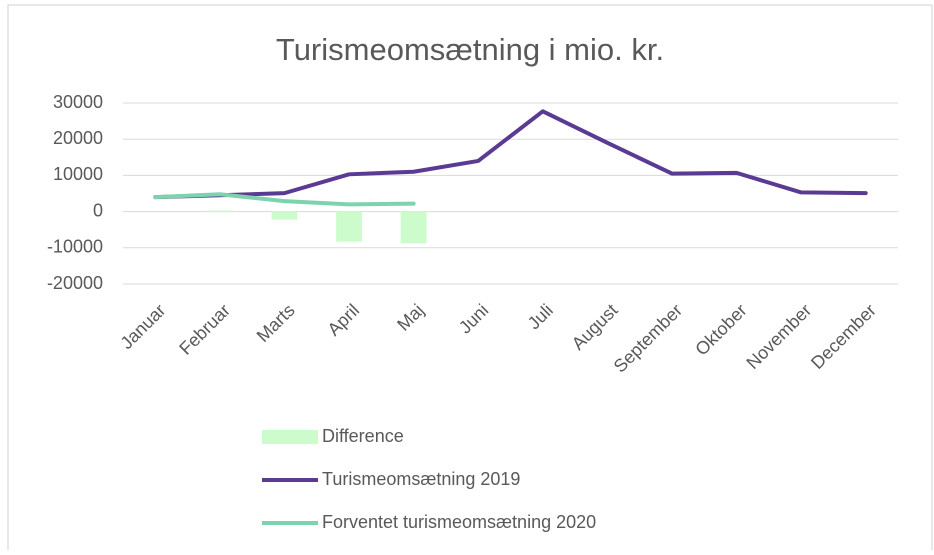  Describe the element at coordinates (78, 138) in the screenshot. I see `y-tick-label: 20000` at that location.